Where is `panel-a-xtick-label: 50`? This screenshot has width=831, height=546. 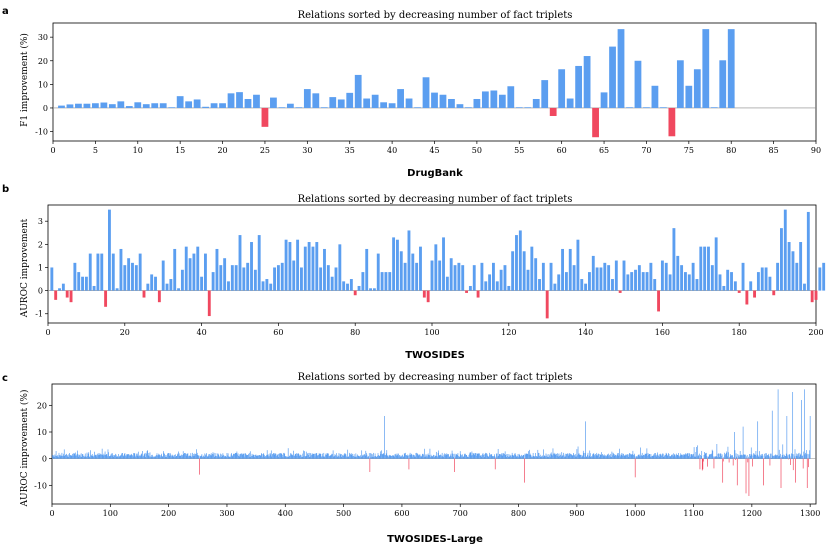 panel-a-xtick-label: 50 is located at coordinates (477, 150).